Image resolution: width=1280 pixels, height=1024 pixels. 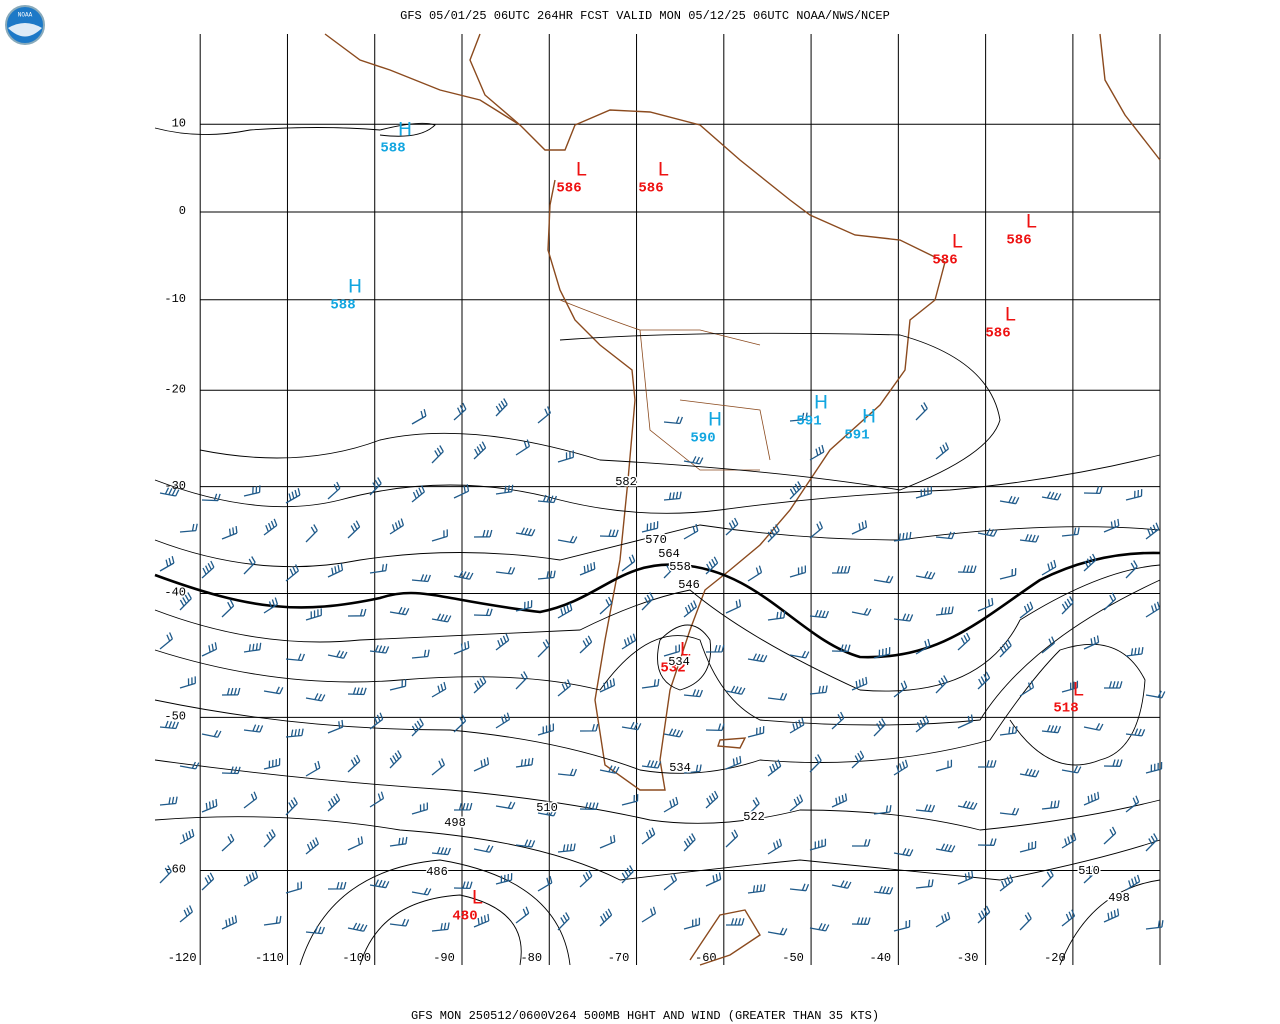 What do you see at coordinates (182, 211) in the screenshot?
I see `latitude-label: 0` at bounding box center [182, 211].